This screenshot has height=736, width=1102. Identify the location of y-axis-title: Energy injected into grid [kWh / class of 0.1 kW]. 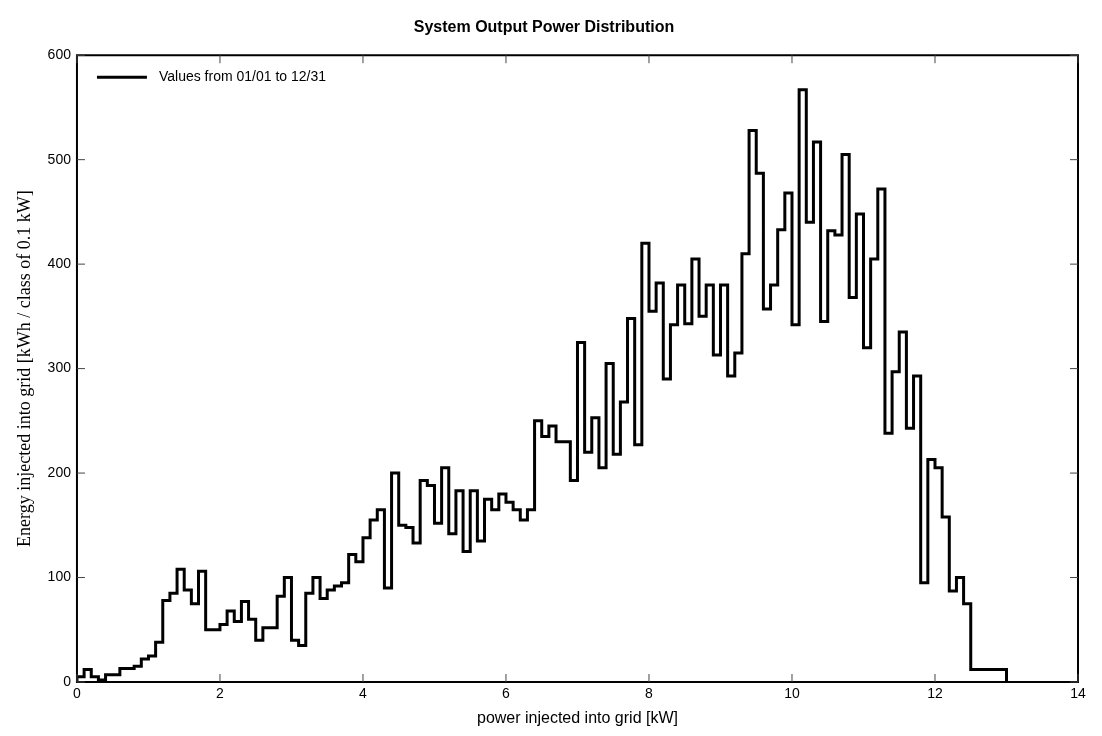
(23, 368).